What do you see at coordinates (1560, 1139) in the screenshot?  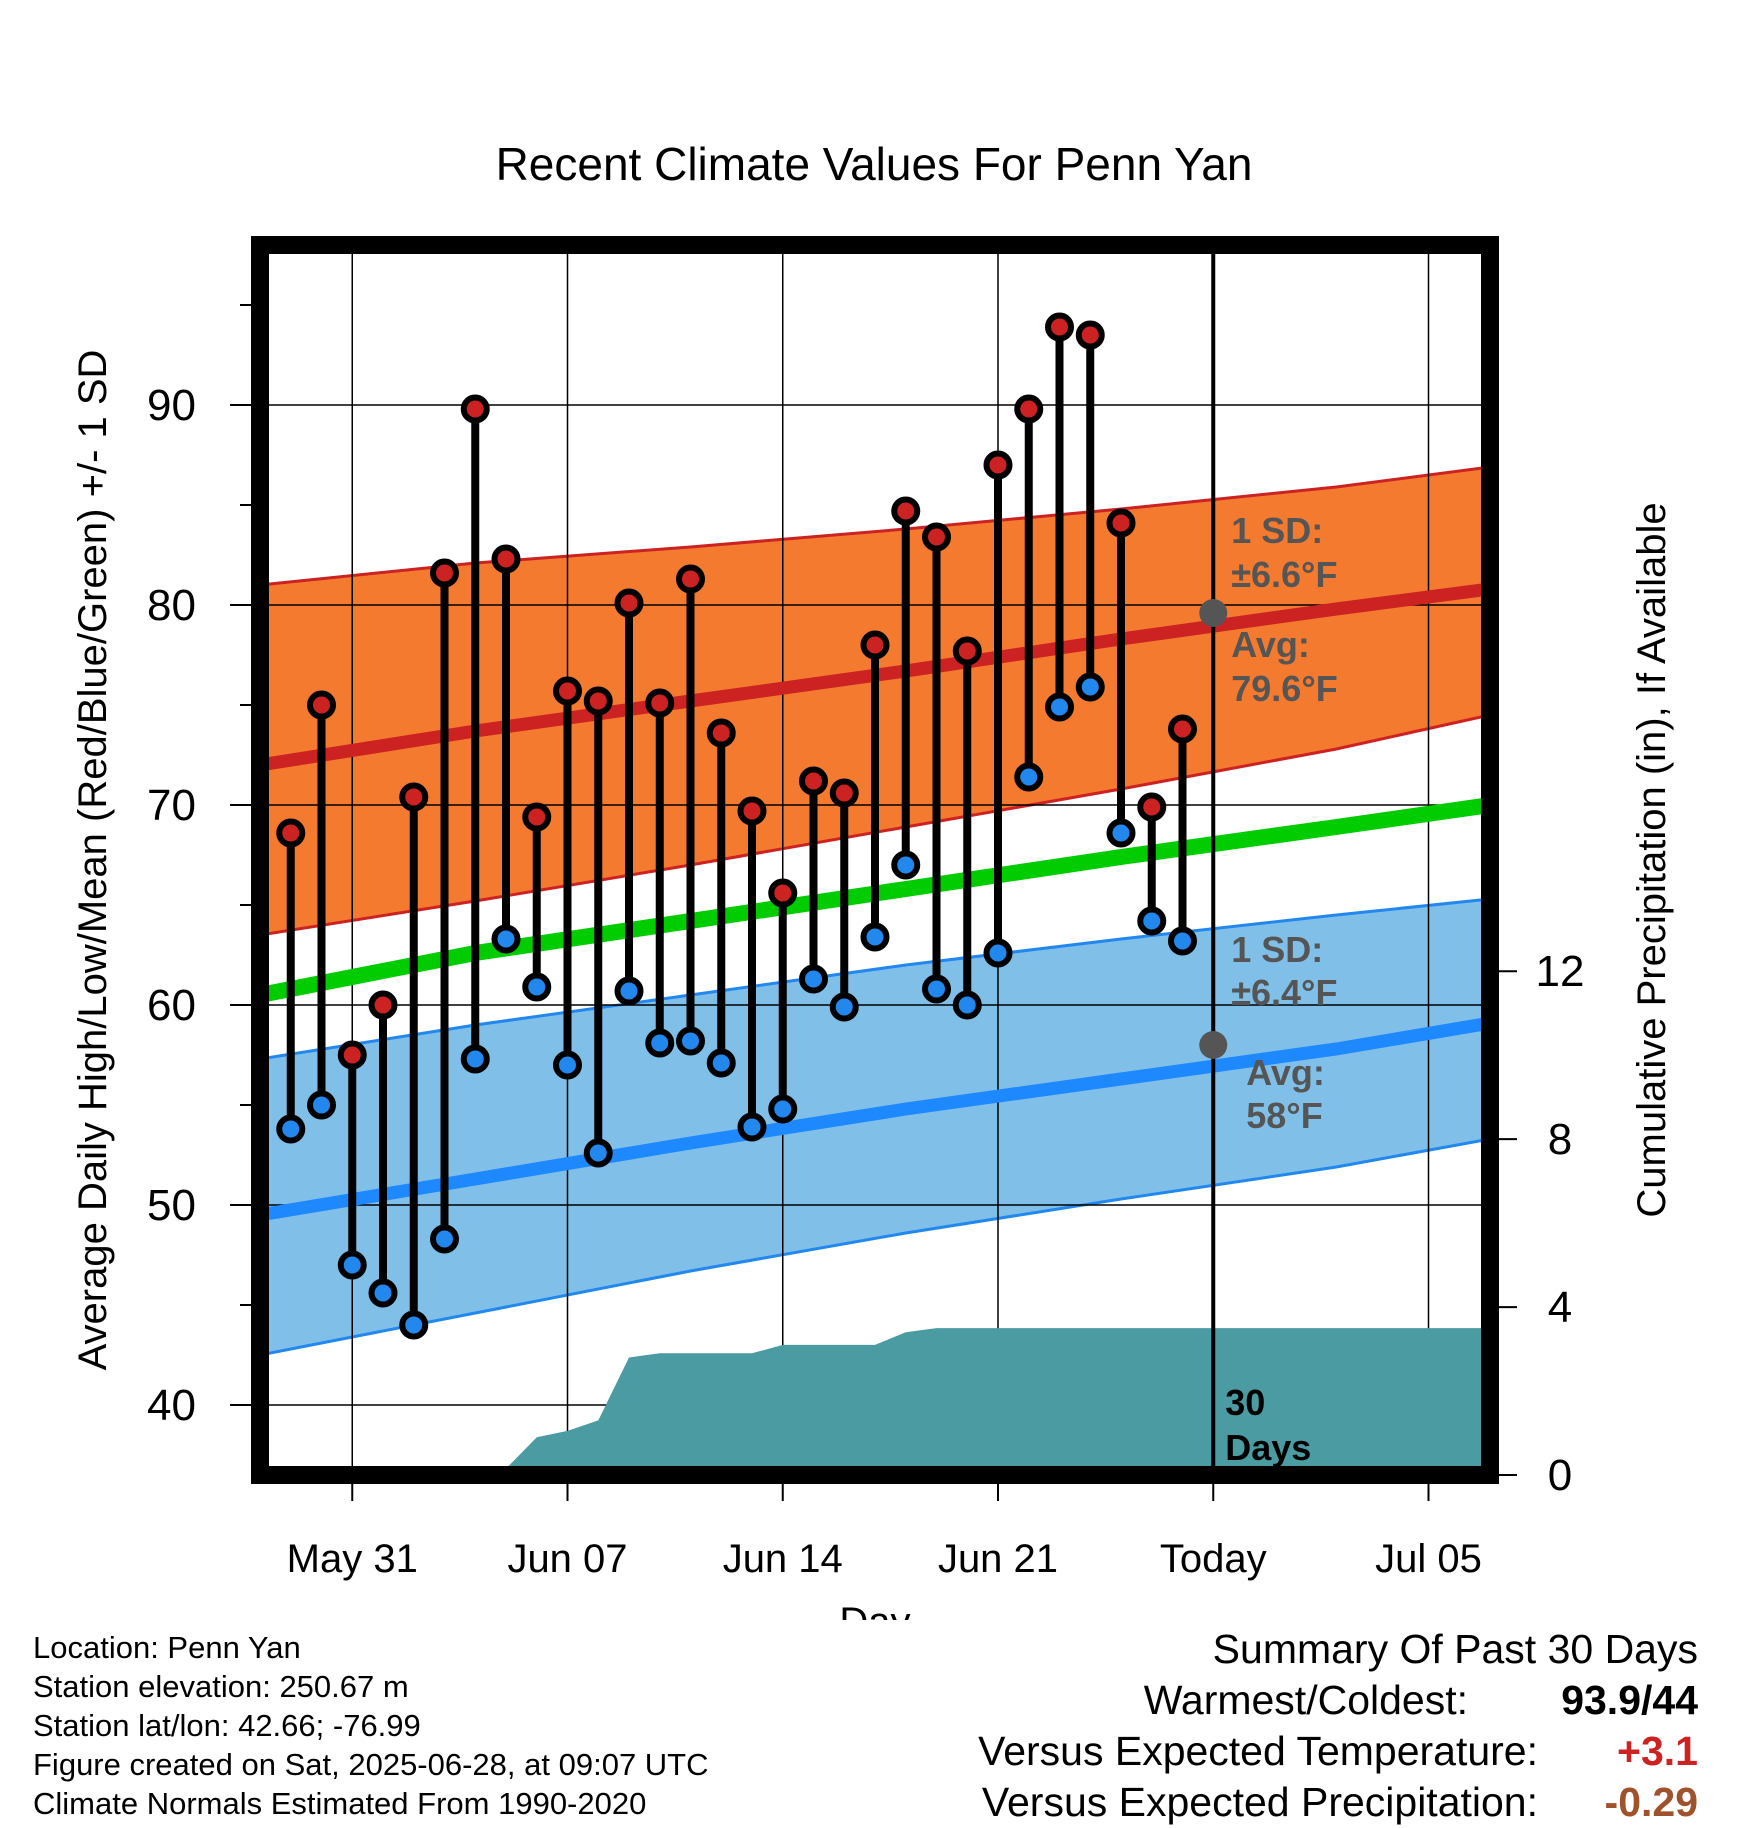 I see `y2-tick-label: 8` at bounding box center [1560, 1139].